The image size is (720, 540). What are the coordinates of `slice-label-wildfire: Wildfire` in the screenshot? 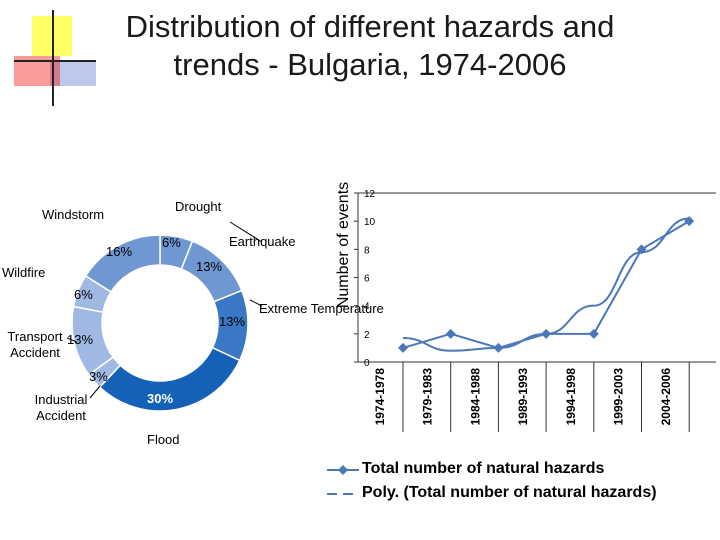 It's located at (24, 272).